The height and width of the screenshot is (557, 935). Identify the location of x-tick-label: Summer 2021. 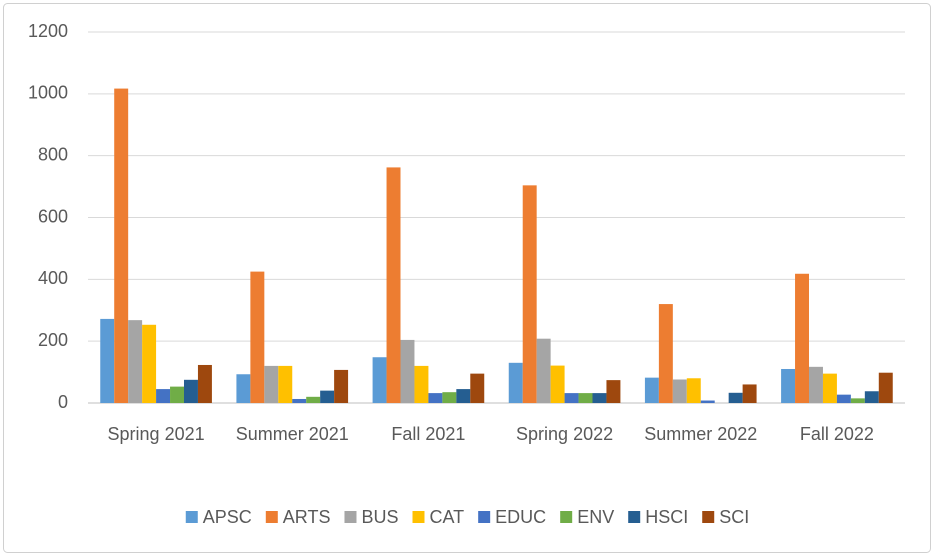
(292, 434).